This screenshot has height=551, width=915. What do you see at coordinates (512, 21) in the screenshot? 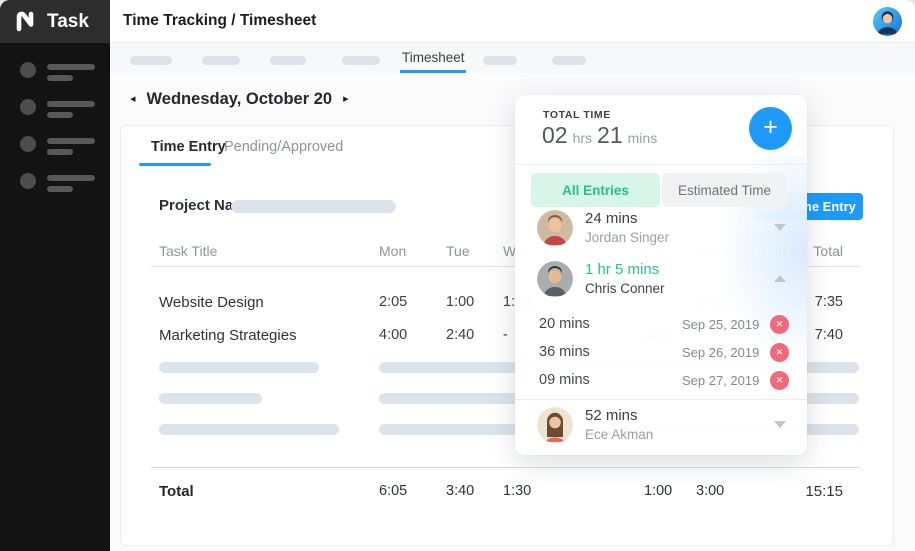
I see `top-bar: Time Tracking / Timesheet` at bounding box center [512, 21].